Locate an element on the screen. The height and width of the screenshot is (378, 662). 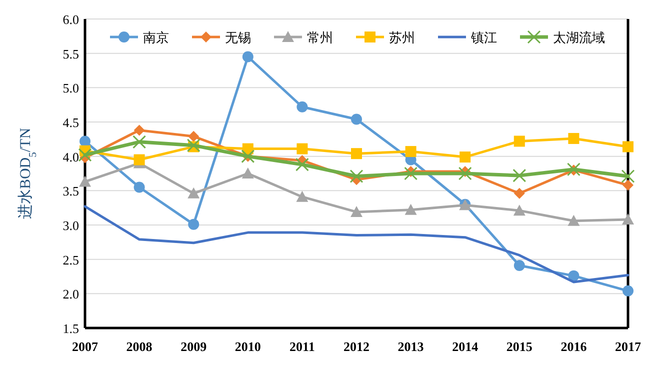
y-tick-label: 2.0 is located at coordinates (70, 294).